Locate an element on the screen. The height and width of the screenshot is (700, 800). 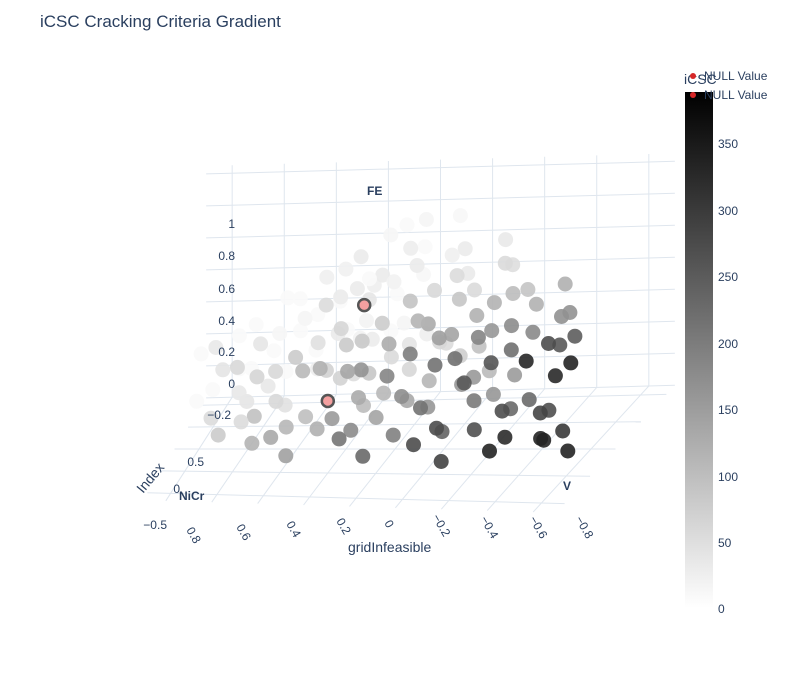
colorbar-tick-label: 200 is located at coordinates (728, 344).